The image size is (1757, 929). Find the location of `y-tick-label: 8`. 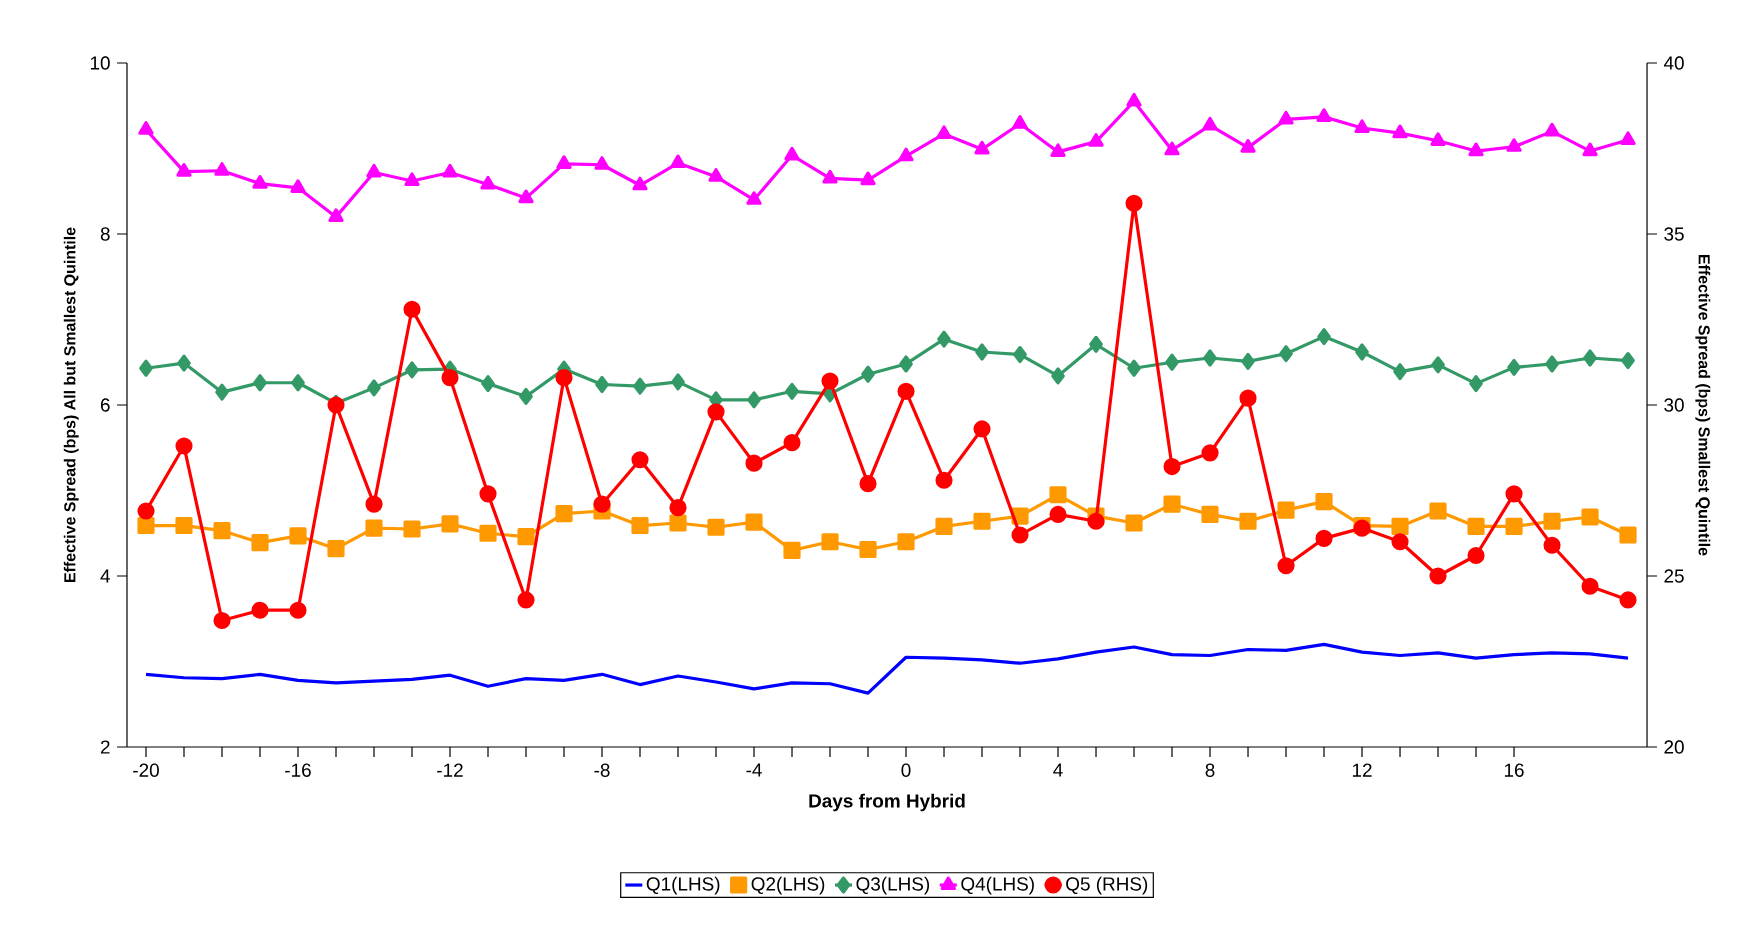

y-tick-label: 8 is located at coordinates (105, 234).